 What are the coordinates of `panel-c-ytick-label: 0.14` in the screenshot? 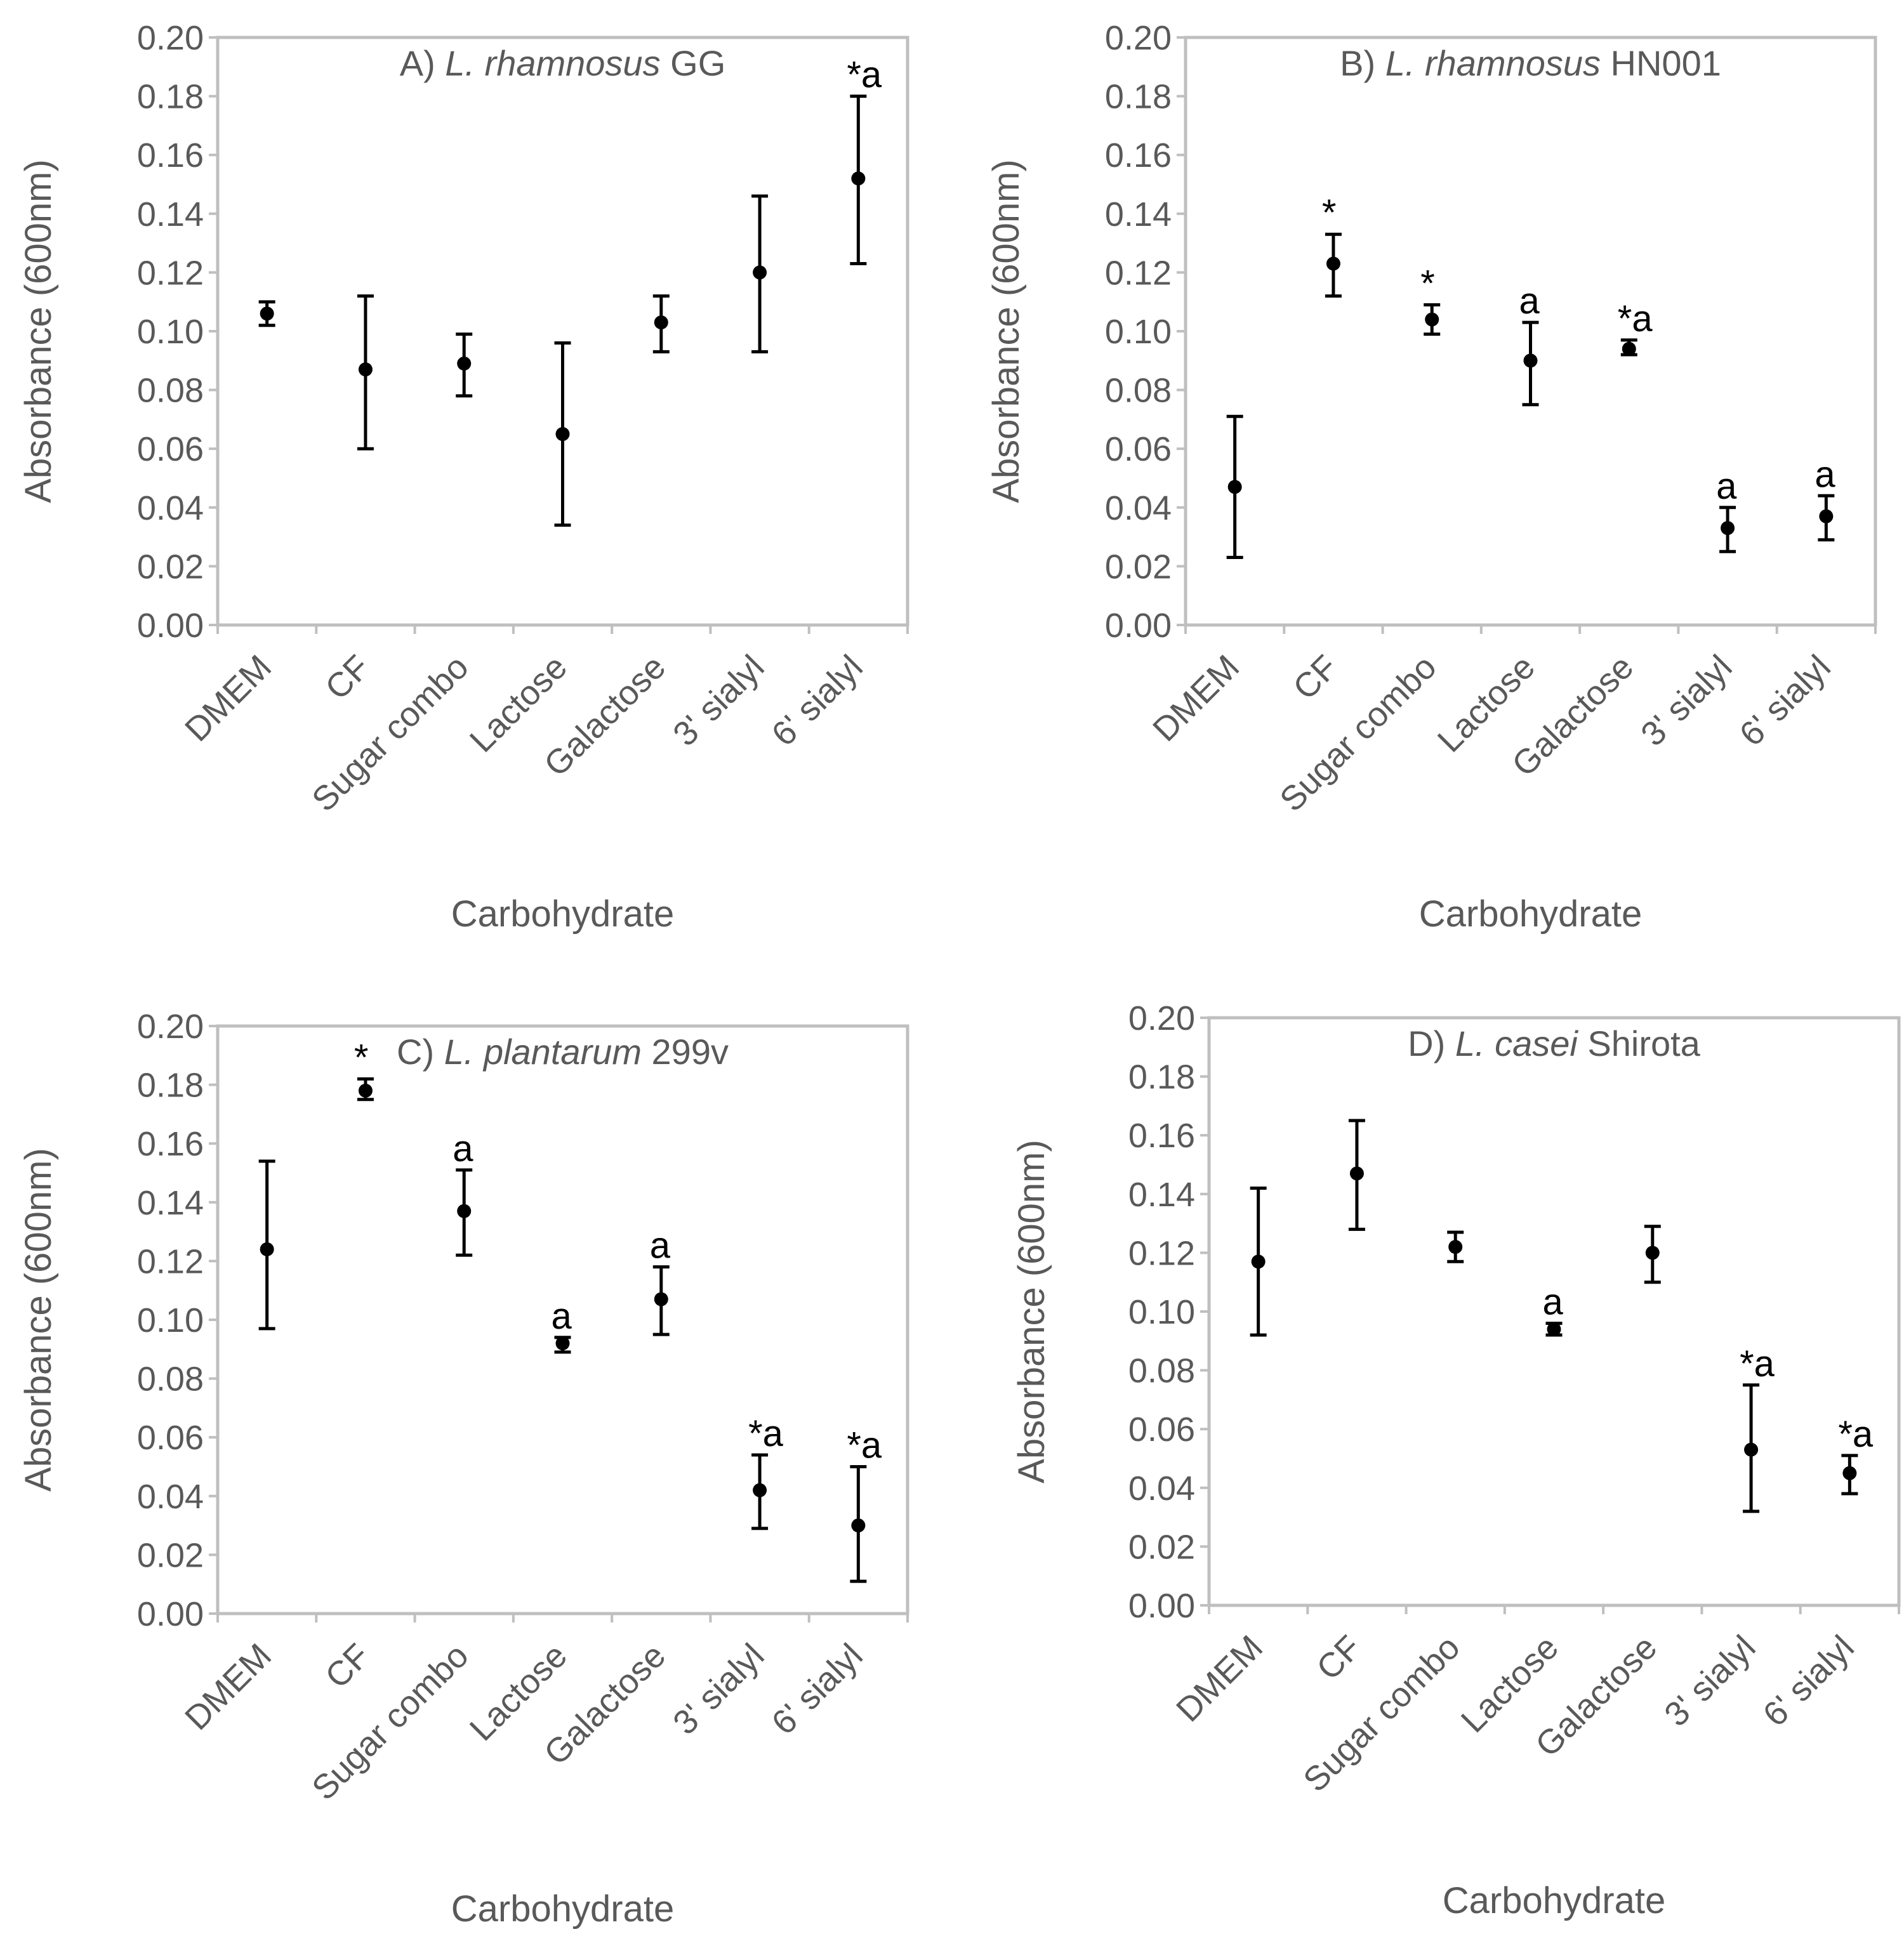 It's located at (170, 1203).